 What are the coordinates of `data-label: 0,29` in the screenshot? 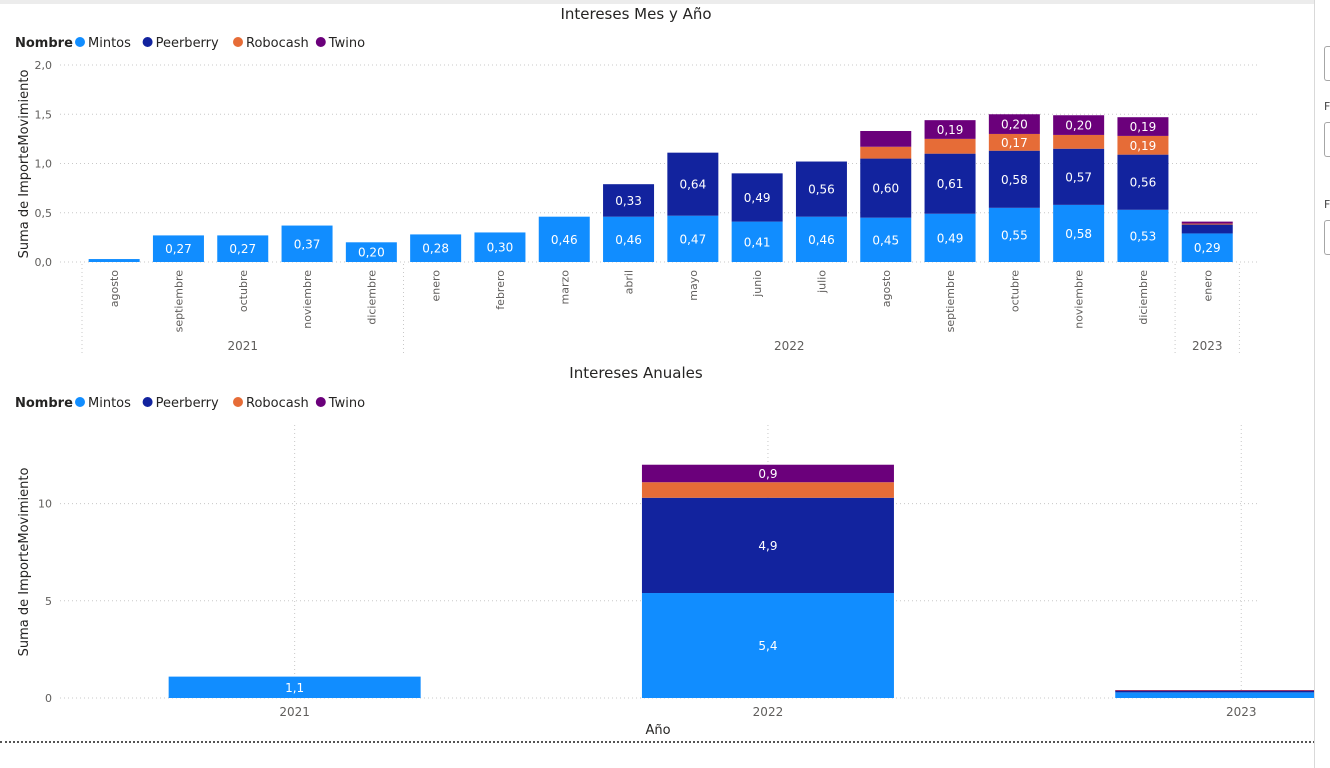 It's located at (1207, 248).